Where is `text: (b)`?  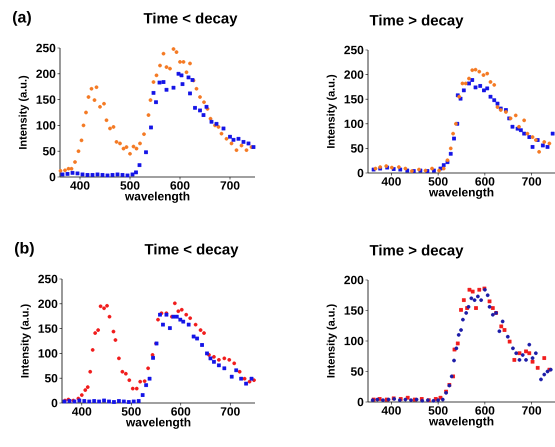
text: (b) is located at coordinates (24, 249).